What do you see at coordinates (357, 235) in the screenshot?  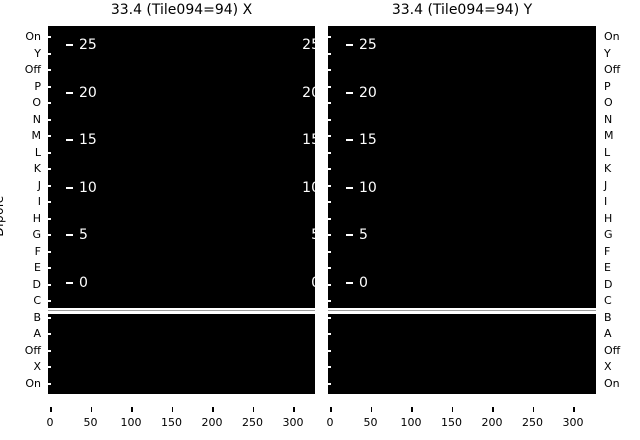 I see `inner-scale-tick: 5` at bounding box center [357, 235].